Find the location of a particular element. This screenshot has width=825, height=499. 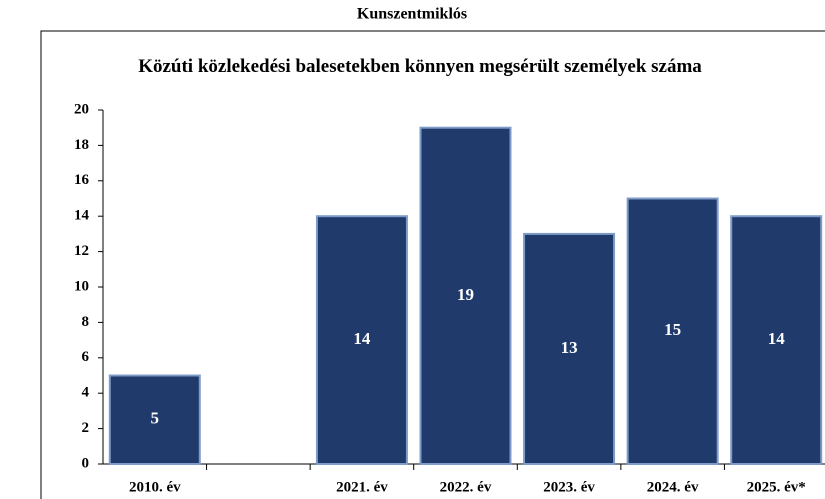

x-tick-label: 2022. év is located at coordinates (466, 487).